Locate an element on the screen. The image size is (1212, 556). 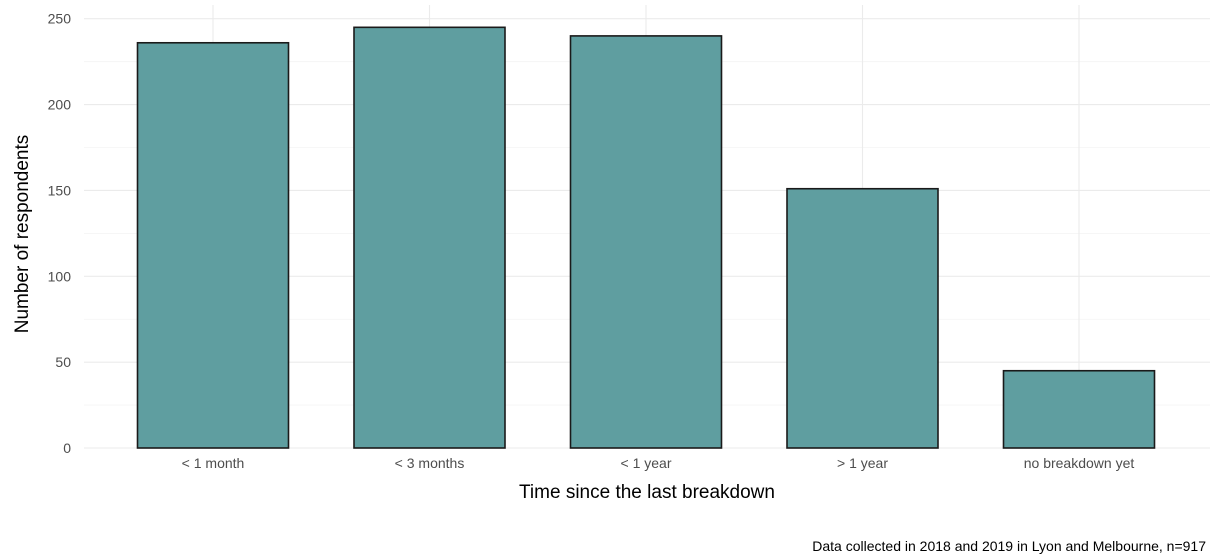
x-tick-label: > 1 year is located at coordinates (862, 463).